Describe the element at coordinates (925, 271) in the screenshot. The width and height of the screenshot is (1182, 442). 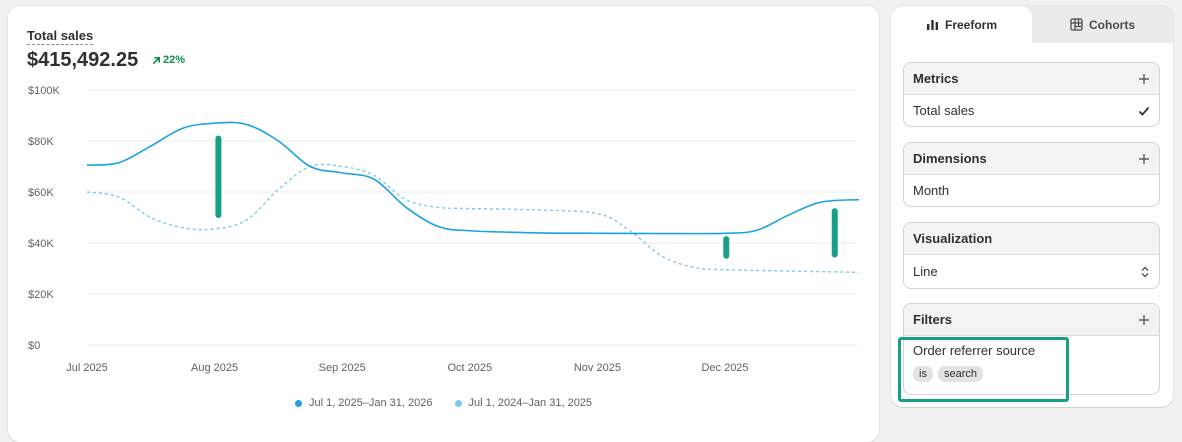
I see `visualization-select-value: Line` at that location.